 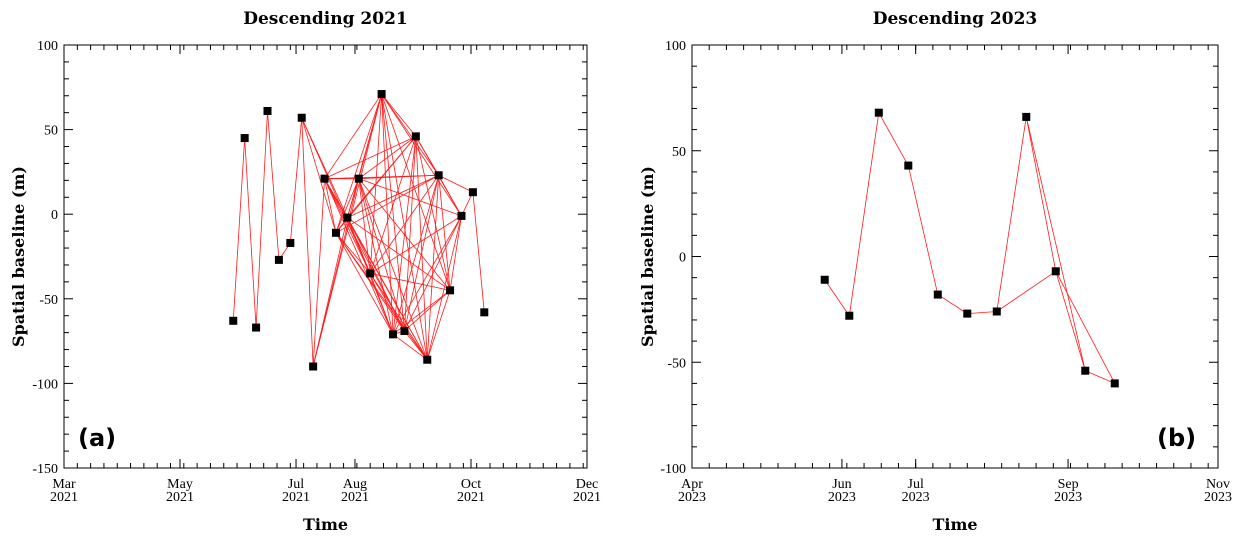 What do you see at coordinates (675, 46) in the screenshot?
I see `y-tick-label: 100` at bounding box center [675, 46].